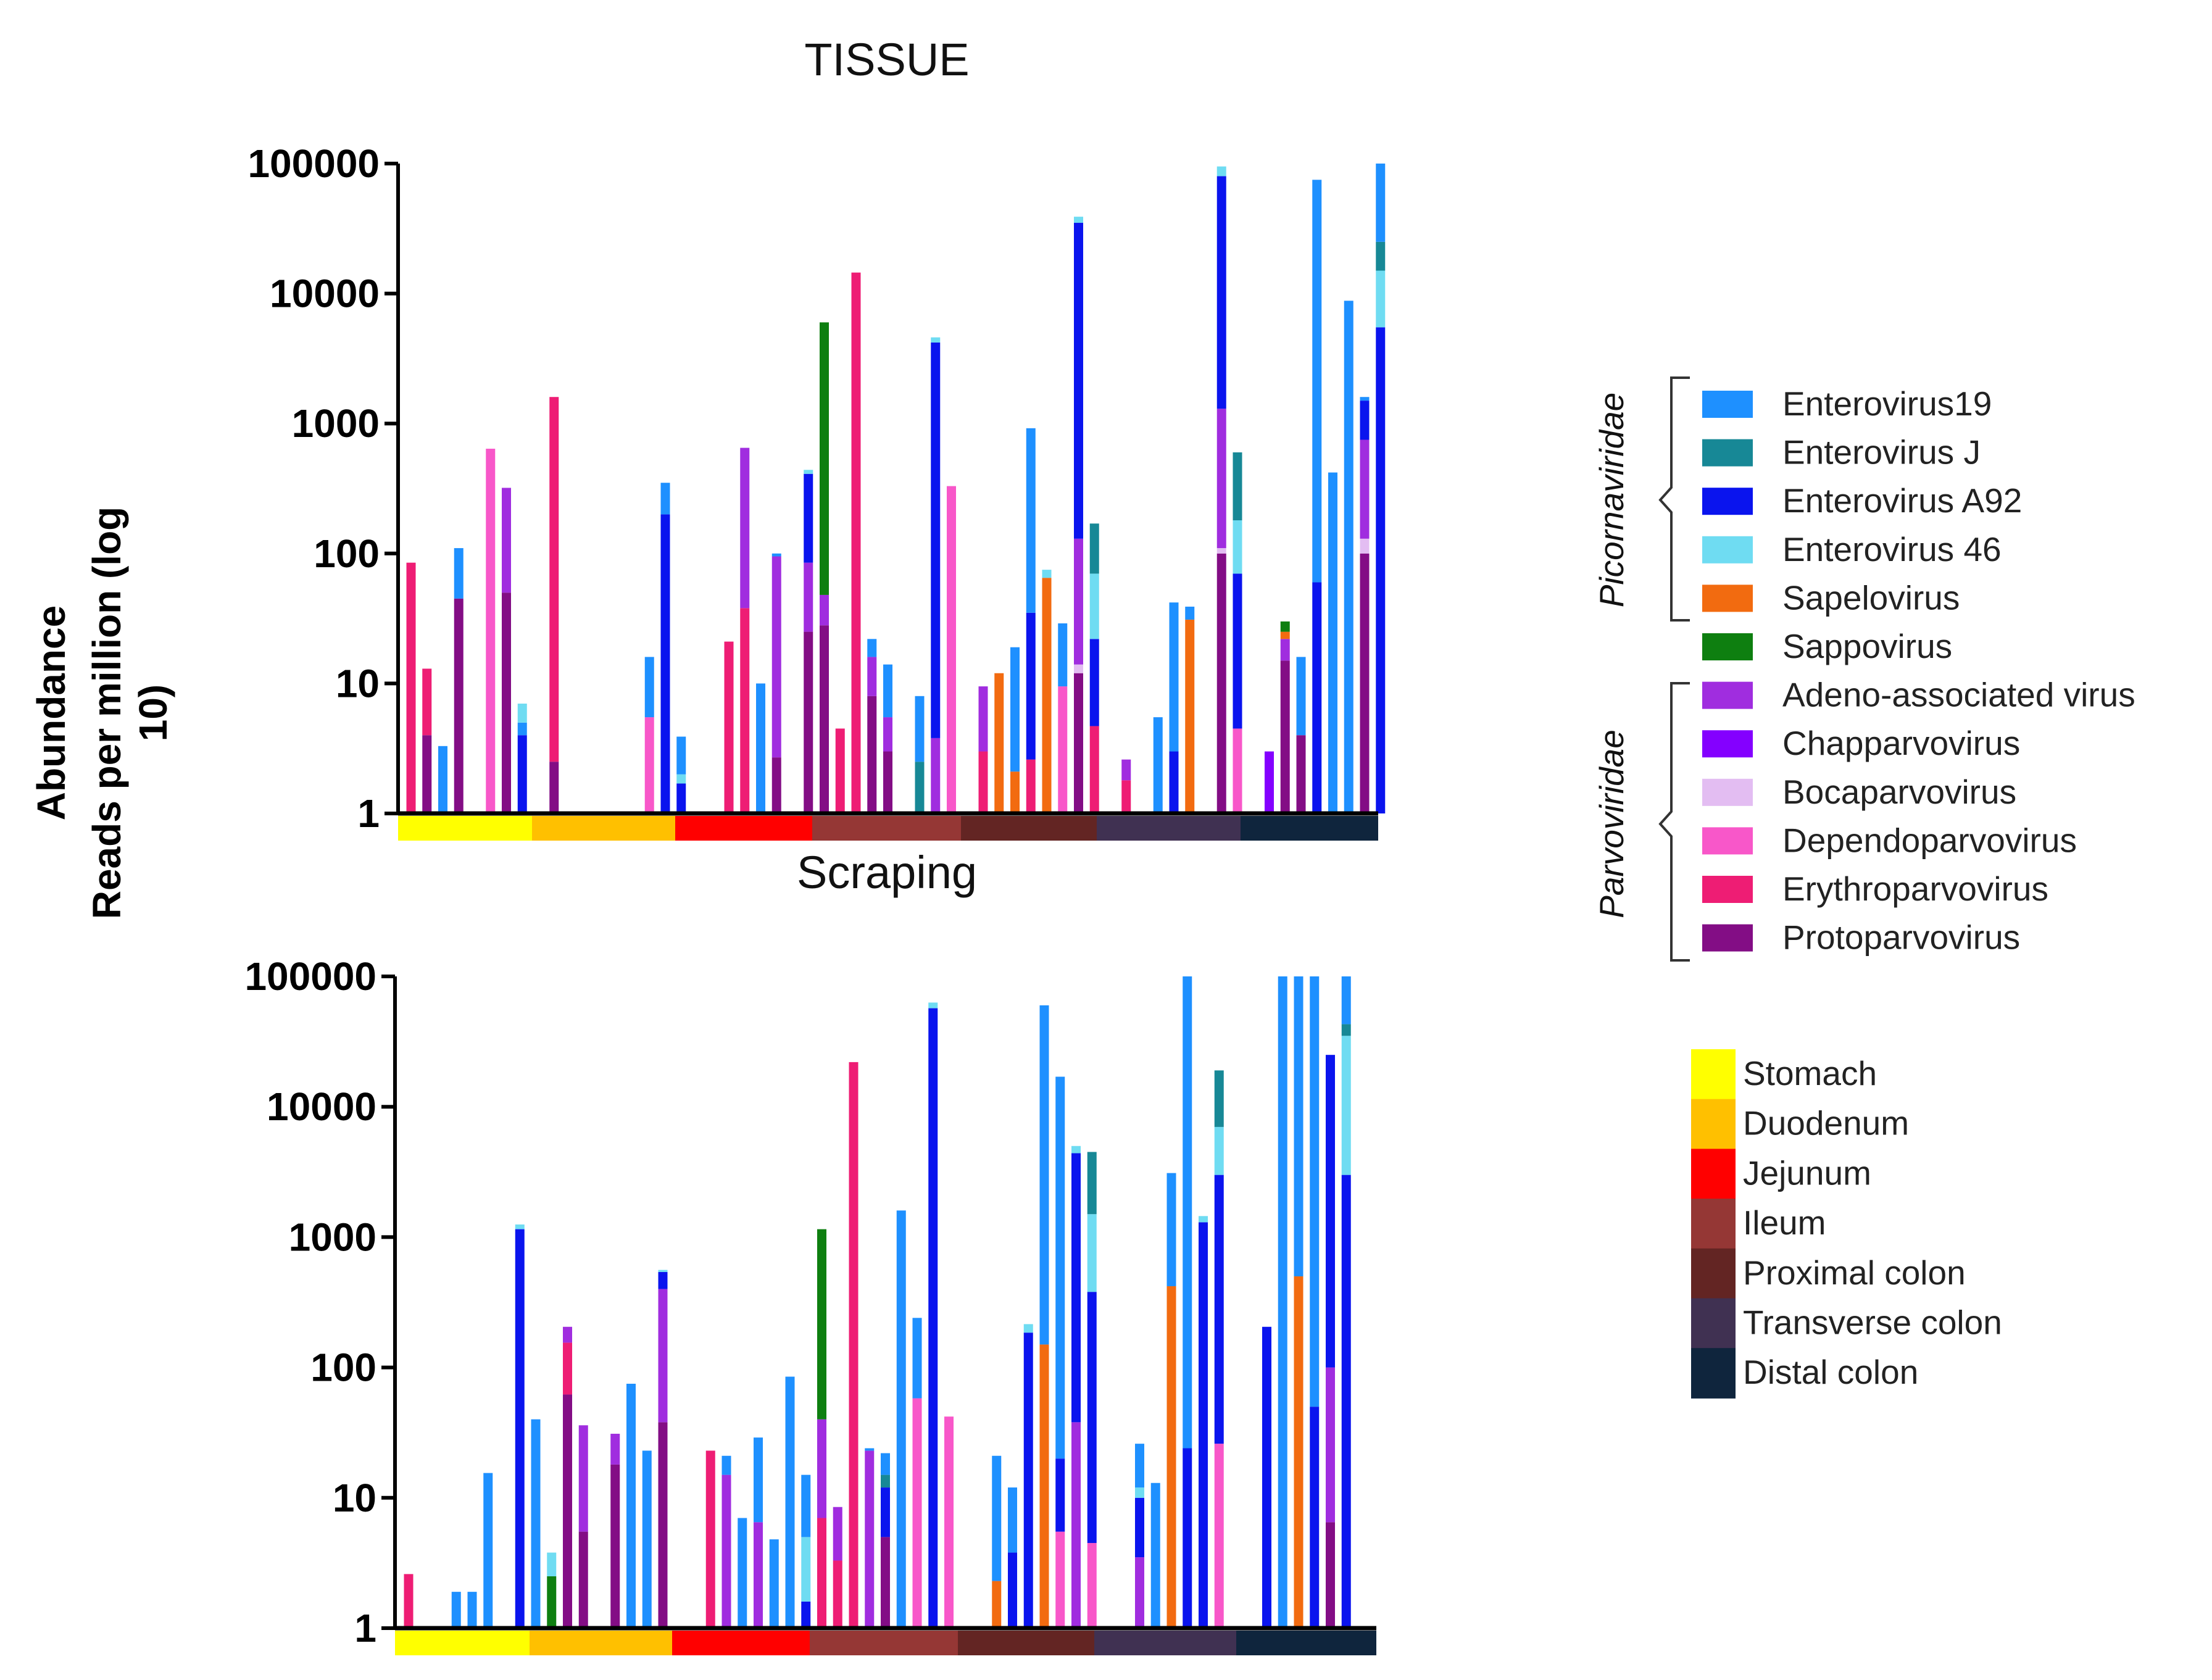 This screenshot has height=1680, width=2212. I want to click on legend-label: Enterovirus19, so click(1887, 404).